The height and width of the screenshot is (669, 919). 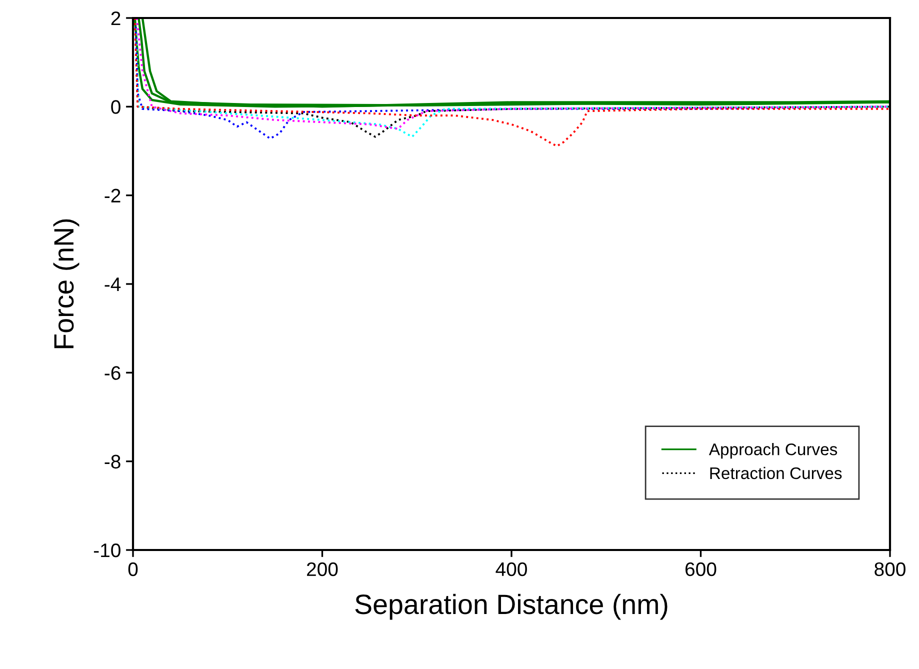 I want to click on y-tick-label: 2, so click(x=115, y=18).